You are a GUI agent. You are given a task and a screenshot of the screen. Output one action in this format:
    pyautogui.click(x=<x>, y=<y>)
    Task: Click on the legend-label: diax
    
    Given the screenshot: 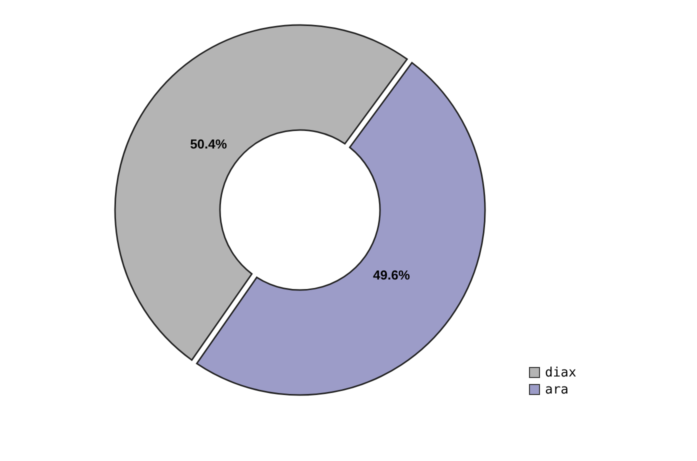 What is the action you would take?
    pyautogui.click(x=560, y=373)
    